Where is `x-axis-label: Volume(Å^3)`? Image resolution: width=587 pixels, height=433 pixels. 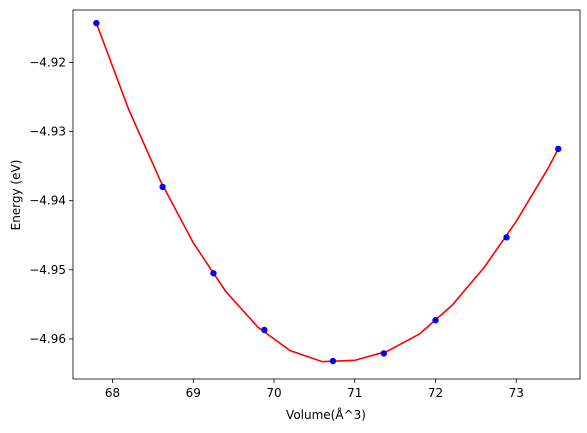
x-axis-label: Volume(Å^3) is located at coordinates (326, 414).